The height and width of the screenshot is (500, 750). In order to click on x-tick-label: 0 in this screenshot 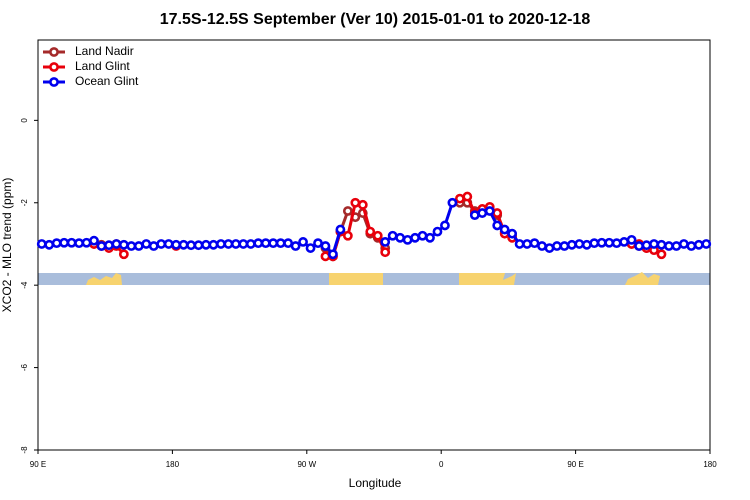, I will do `click(441, 464)`.